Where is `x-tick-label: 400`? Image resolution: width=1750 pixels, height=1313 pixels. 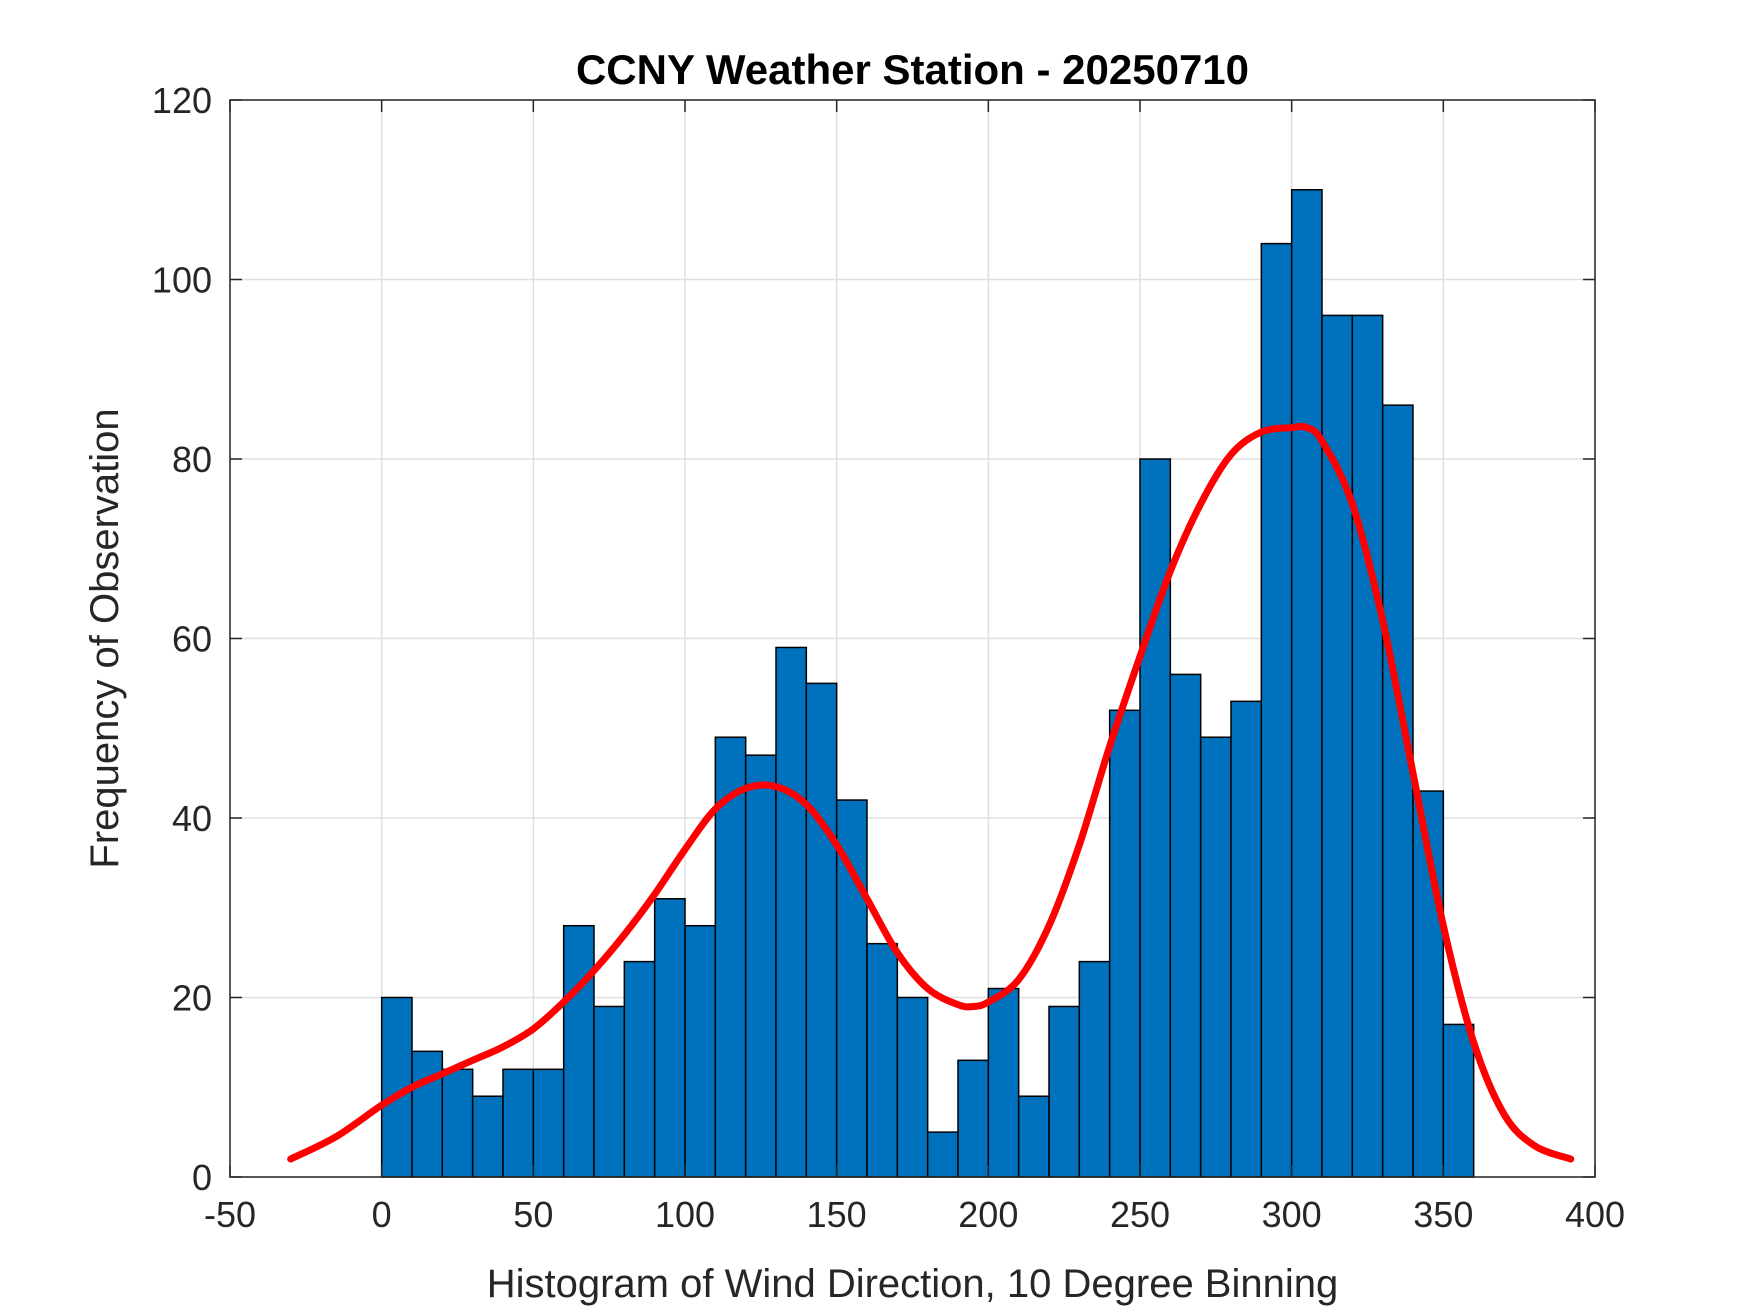
x-tick-label: 400 is located at coordinates (1595, 1214).